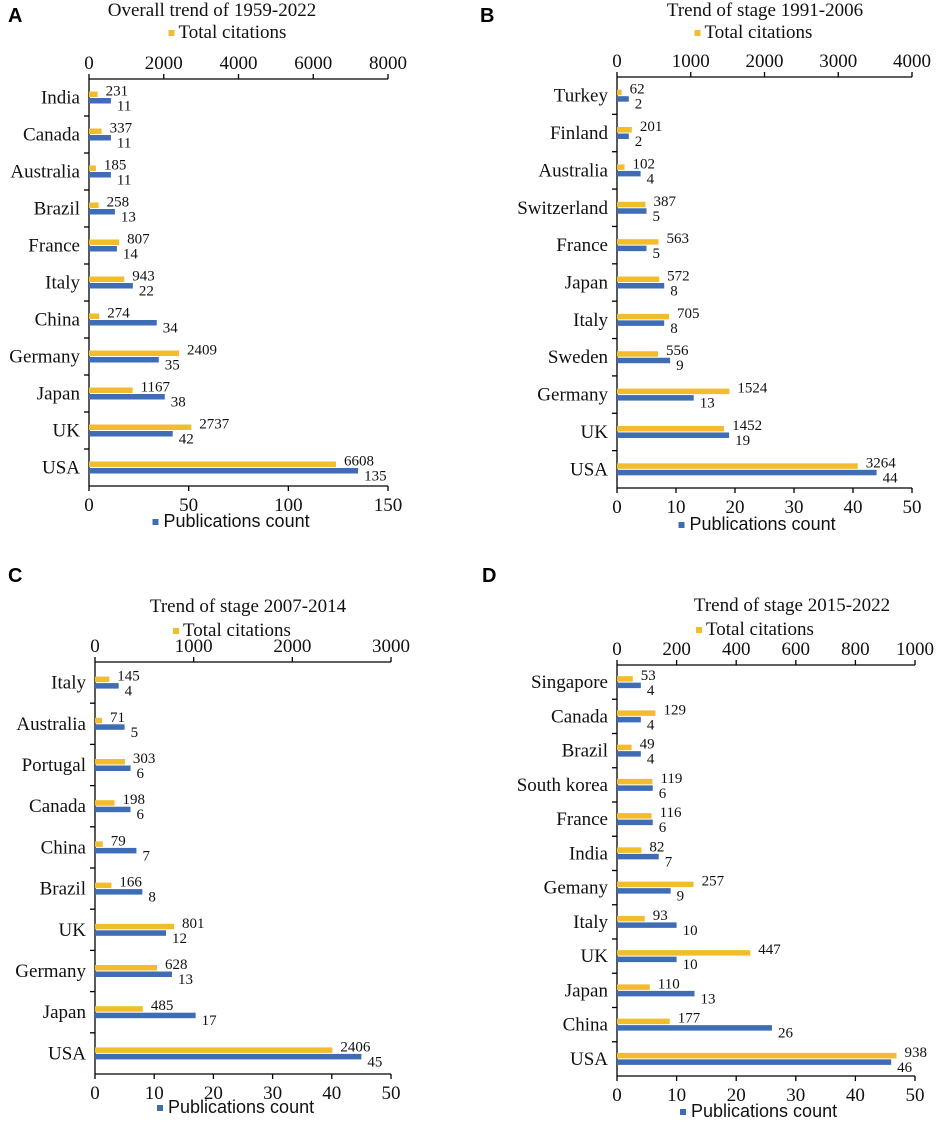  Describe the element at coordinates (572, 395) in the screenshot. I see `category-label: Germany` at that location.